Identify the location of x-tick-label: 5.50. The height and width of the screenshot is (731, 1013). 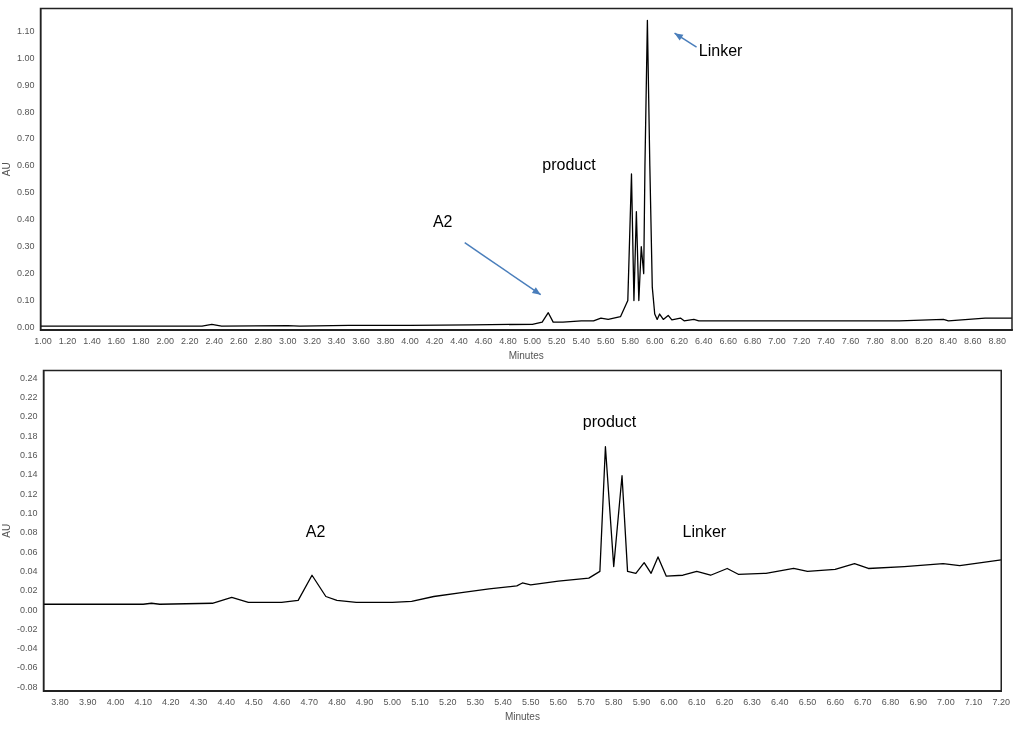
(530, 702).